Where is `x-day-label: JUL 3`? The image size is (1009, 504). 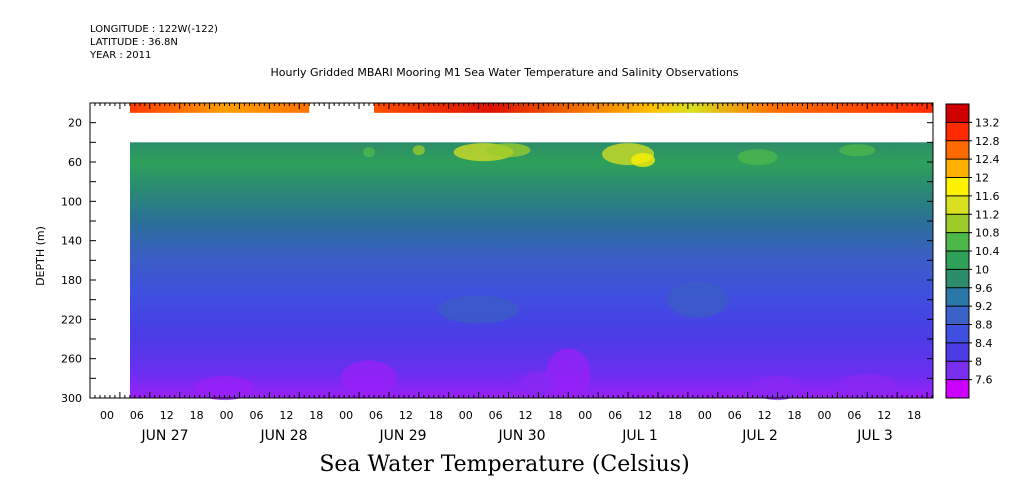
x-day-label: JUL 3 is located at coordinates (874, 436).